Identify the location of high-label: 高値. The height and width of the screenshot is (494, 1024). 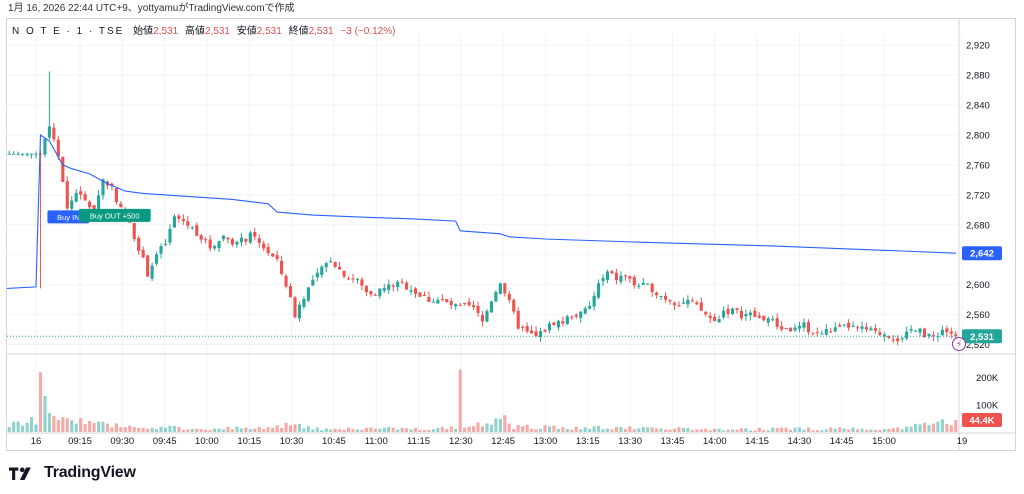
(194, 31).